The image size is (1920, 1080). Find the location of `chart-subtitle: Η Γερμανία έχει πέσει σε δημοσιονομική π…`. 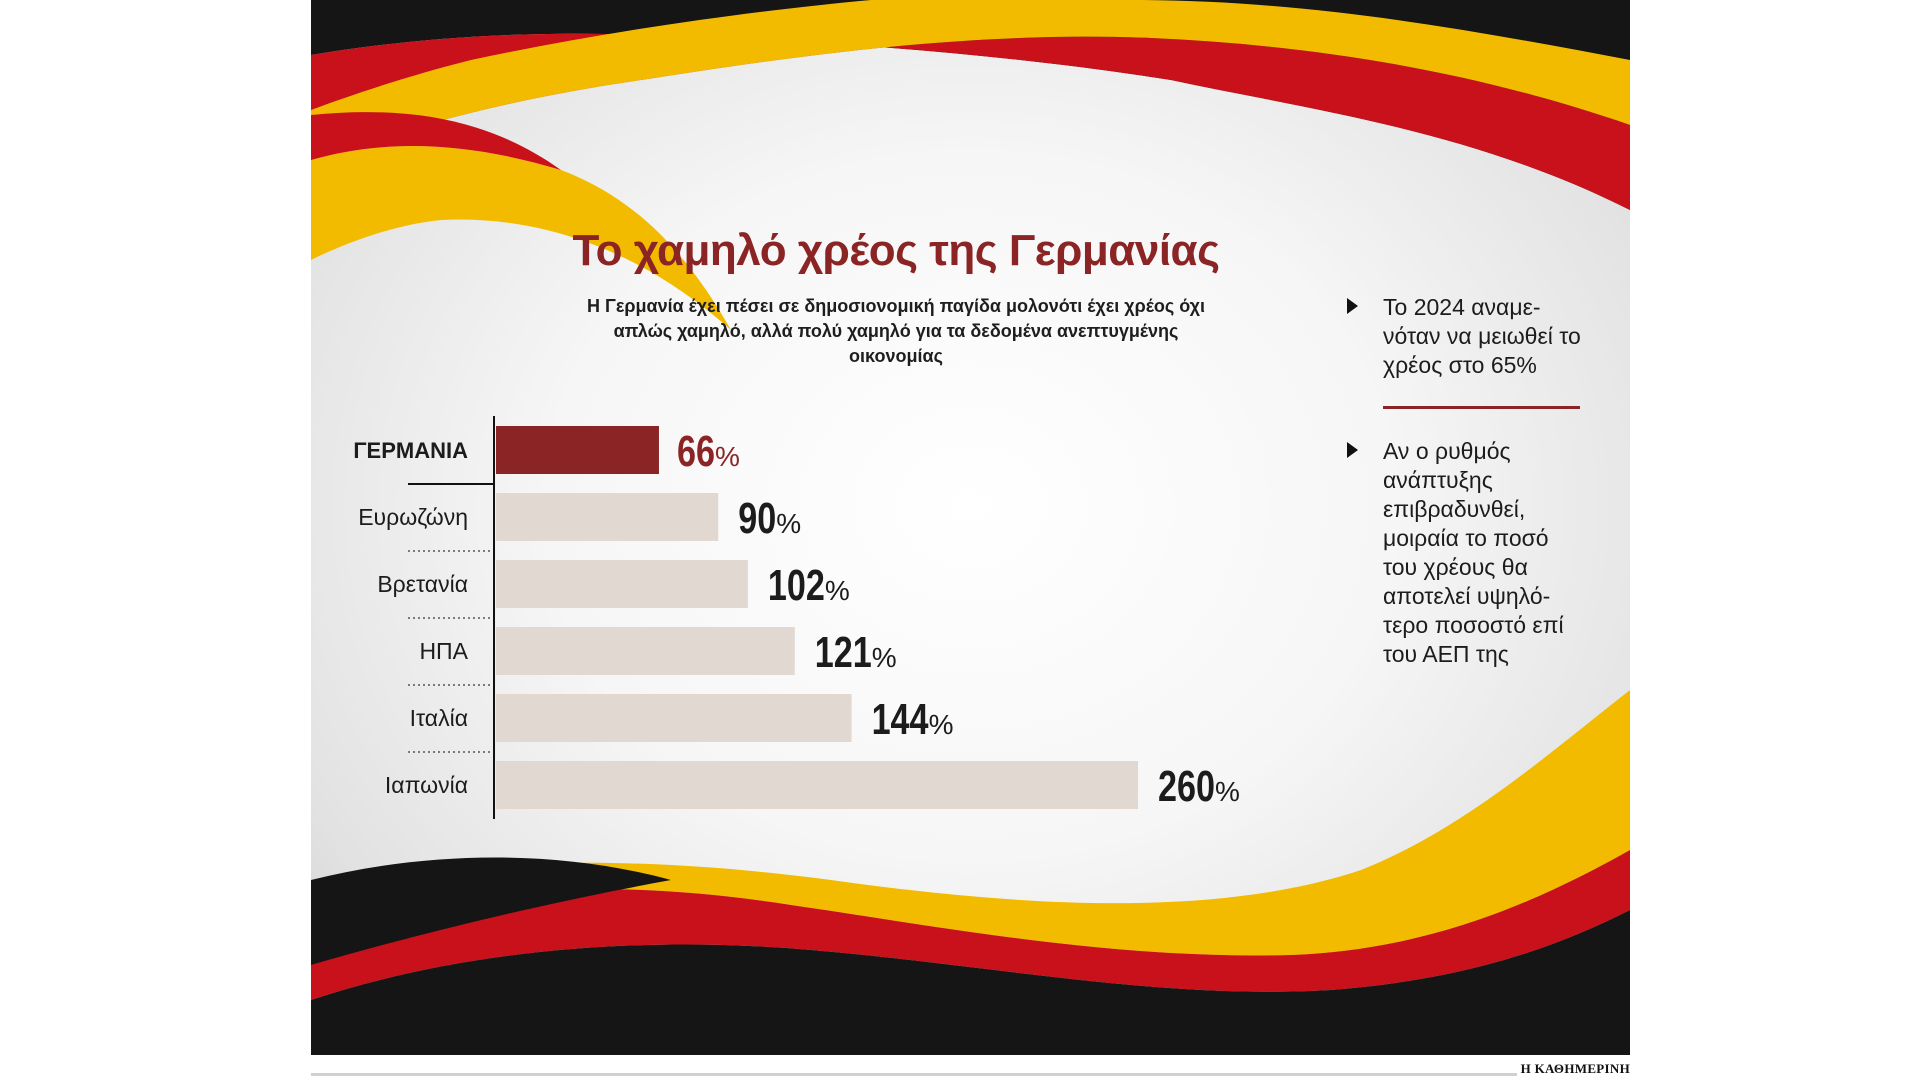

chart-subtitle: Η Γερμανία έχει πέσει σε δημοσιονομική π… is located at coordinates (896, 331).